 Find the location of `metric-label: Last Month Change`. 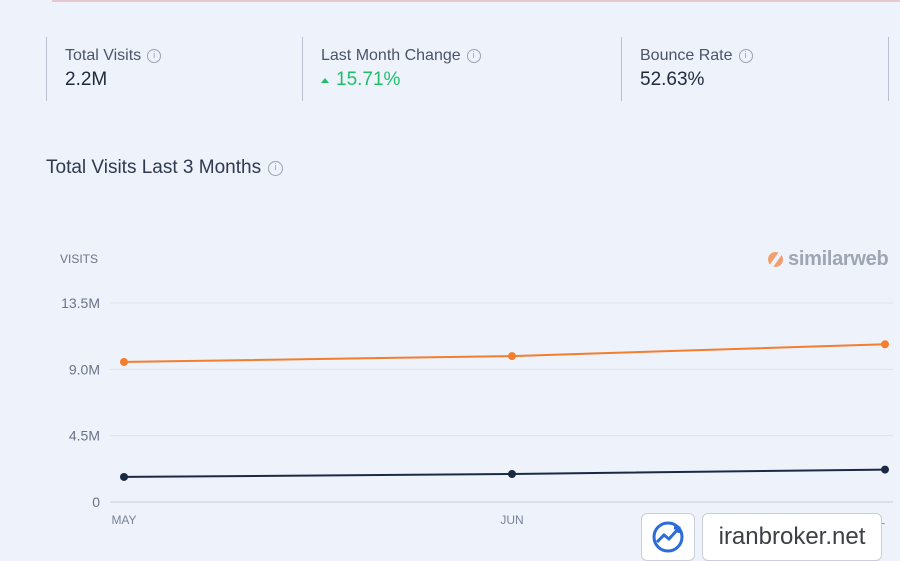

metric-label: Last Month Change is located at coordinates (391, 55).